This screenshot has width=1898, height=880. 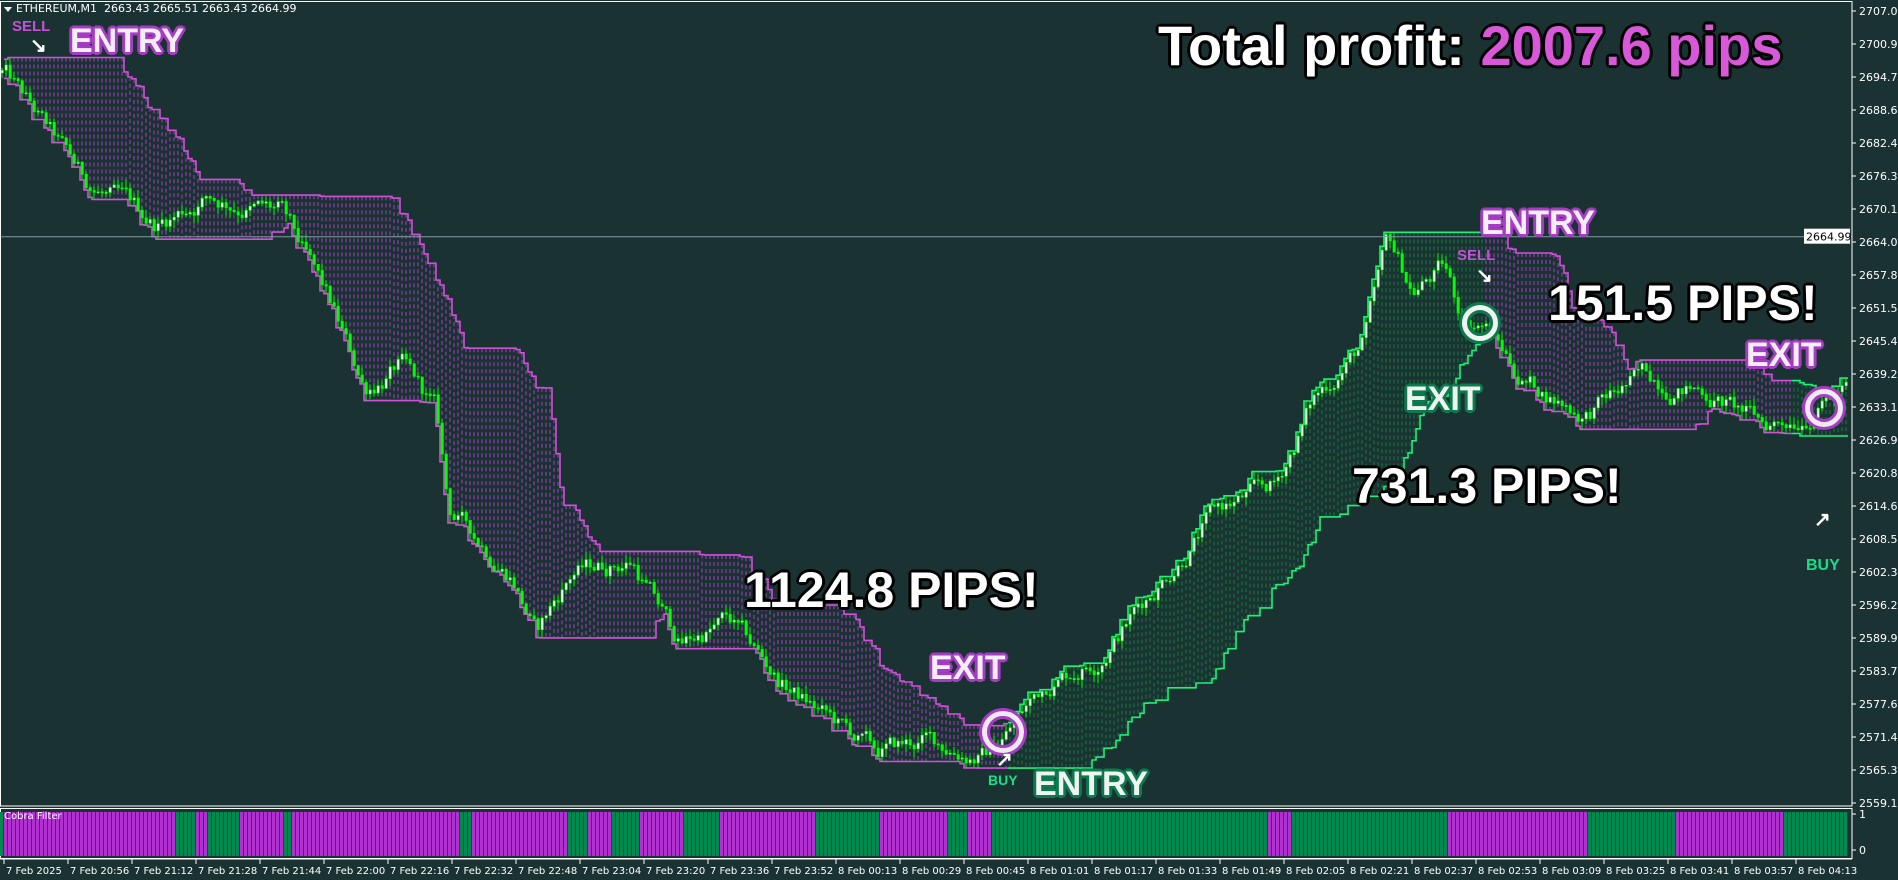 What do you see at coordinates (1638, 306) in the screenshot?
I see `band-upper-line` at bounding box center [1638, 306].